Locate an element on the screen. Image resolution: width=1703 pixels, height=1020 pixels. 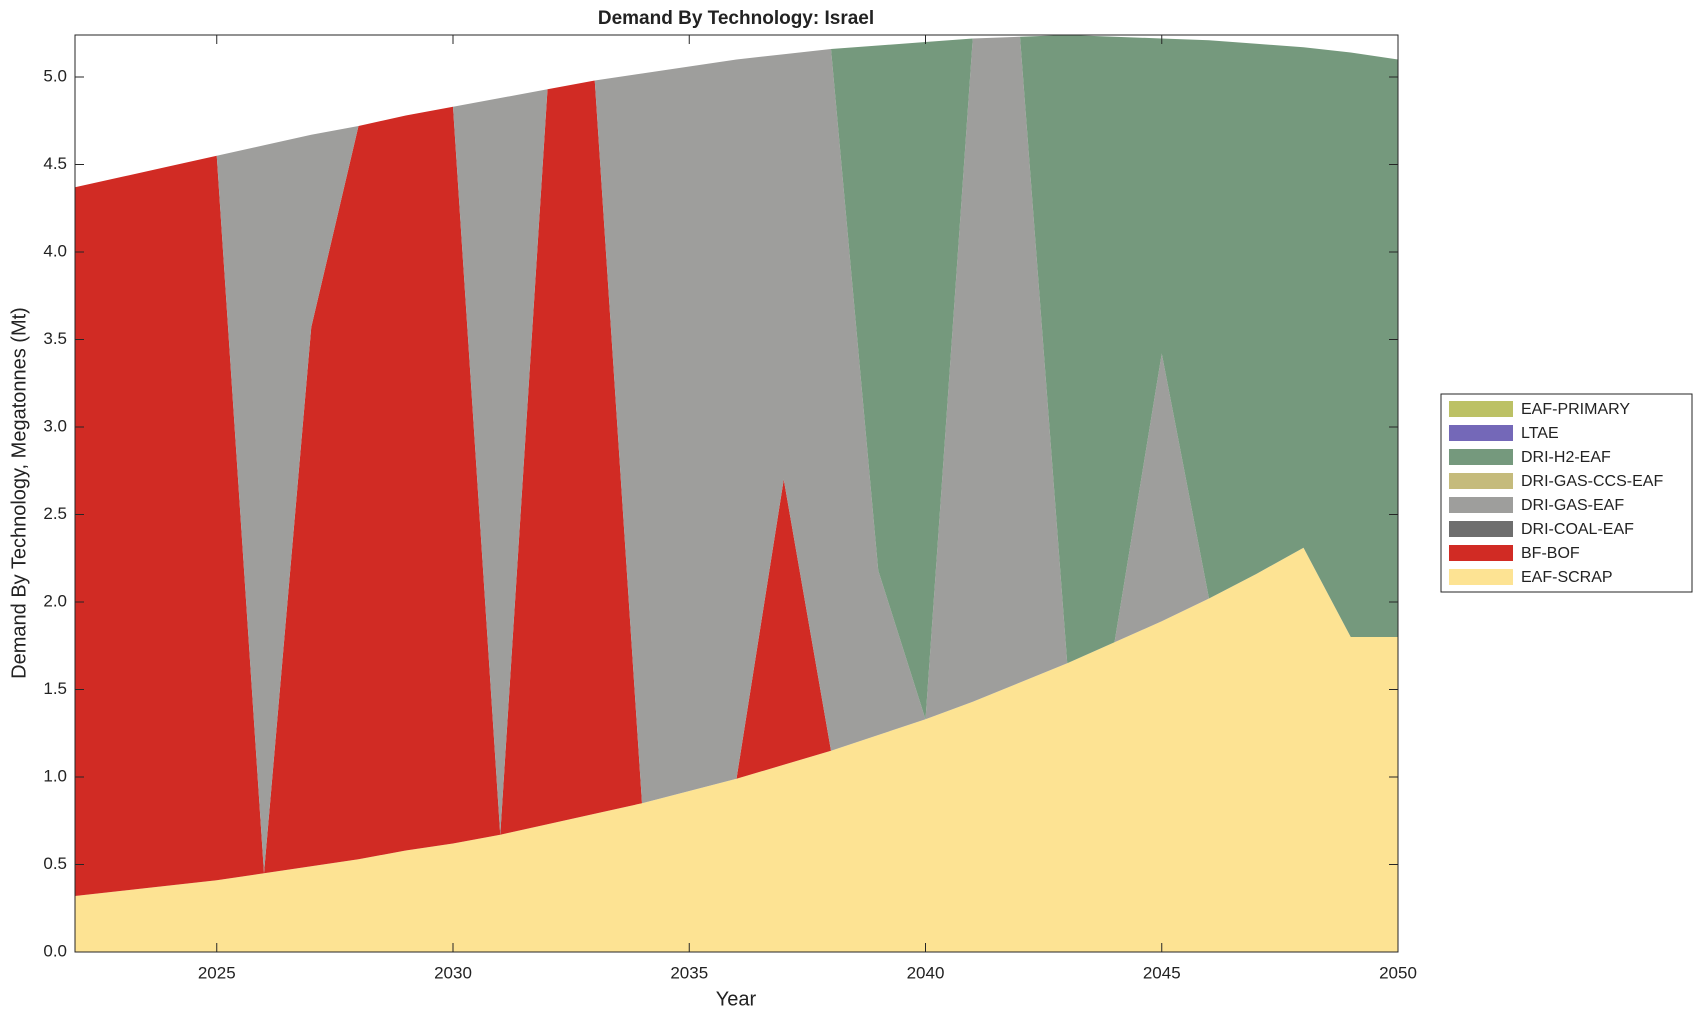
legend-label: LTAE is located at coordinates (1540, 433).